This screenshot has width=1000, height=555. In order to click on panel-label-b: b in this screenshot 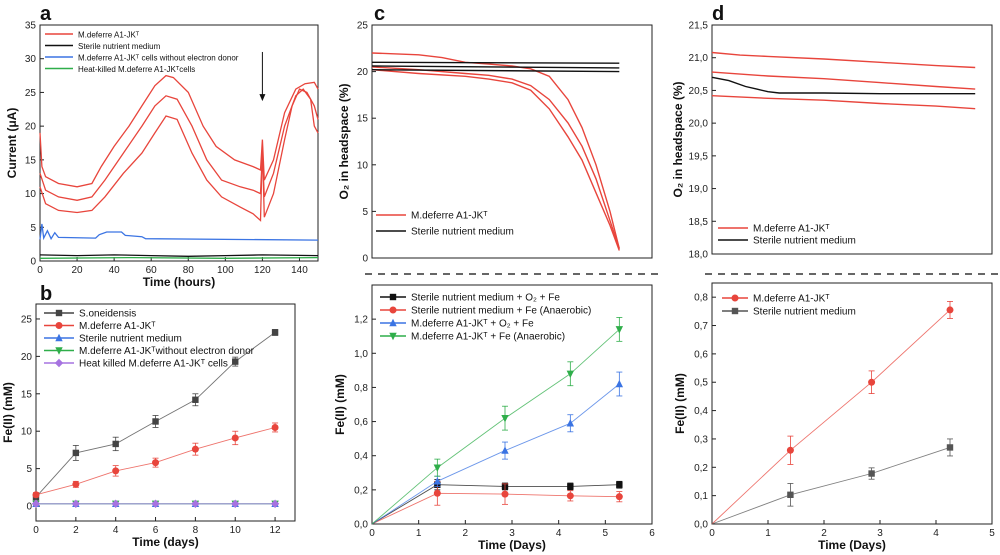, I will do `click(46, 294)`.